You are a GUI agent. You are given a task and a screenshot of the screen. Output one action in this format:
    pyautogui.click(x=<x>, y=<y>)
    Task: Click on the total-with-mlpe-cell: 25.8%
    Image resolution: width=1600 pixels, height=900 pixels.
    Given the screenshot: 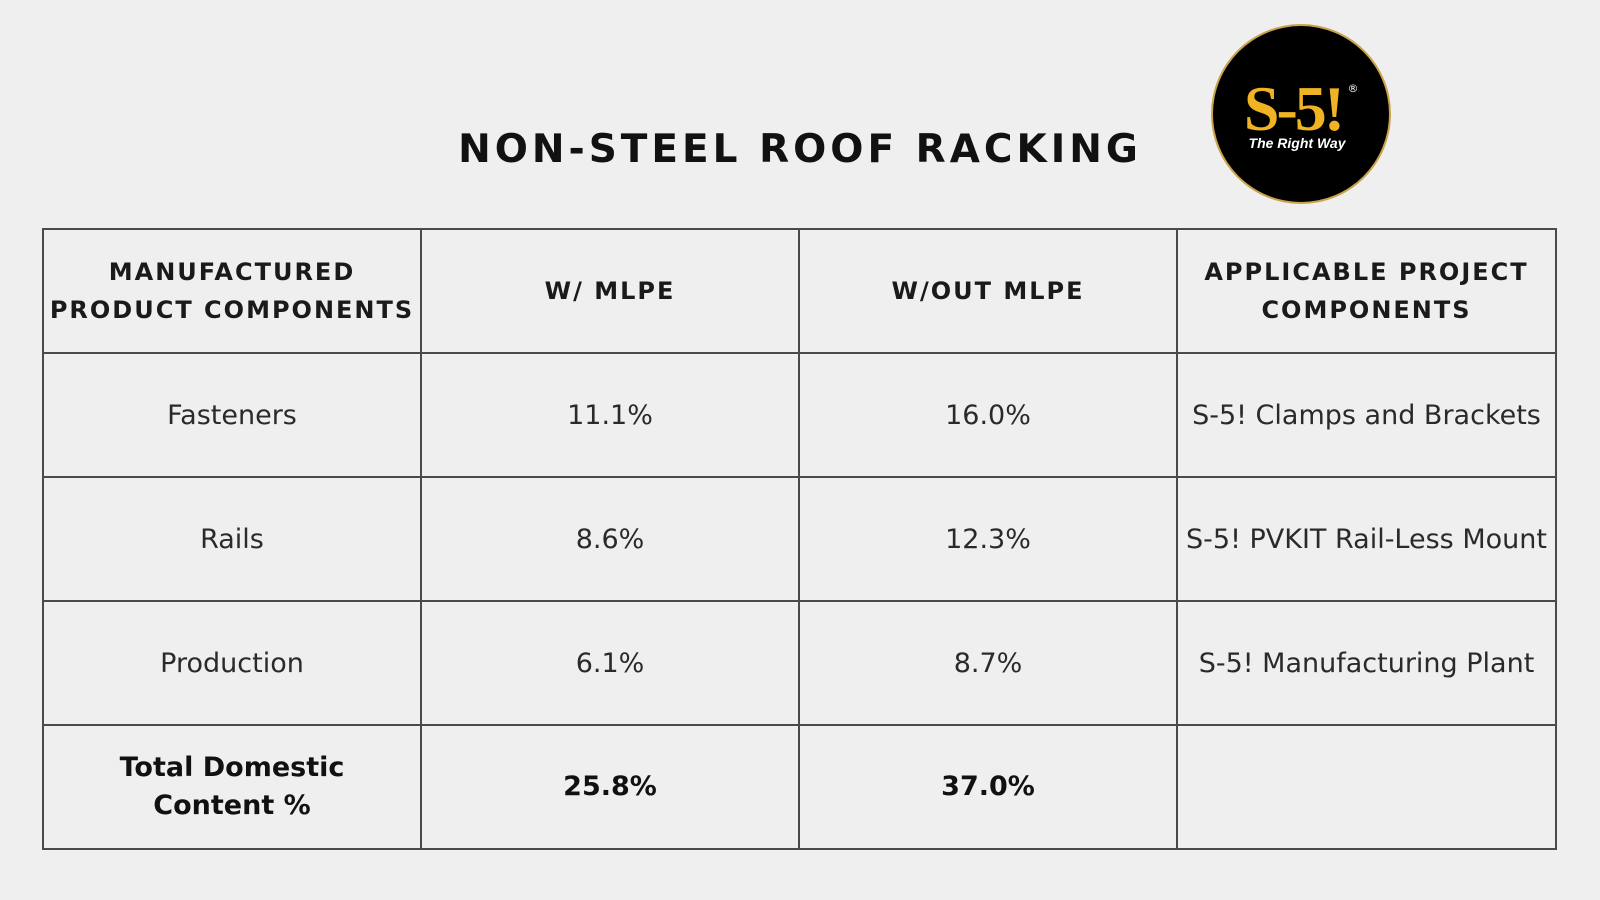 What is the action you would take?
    pyautogui.click(x=610, y=787)
    